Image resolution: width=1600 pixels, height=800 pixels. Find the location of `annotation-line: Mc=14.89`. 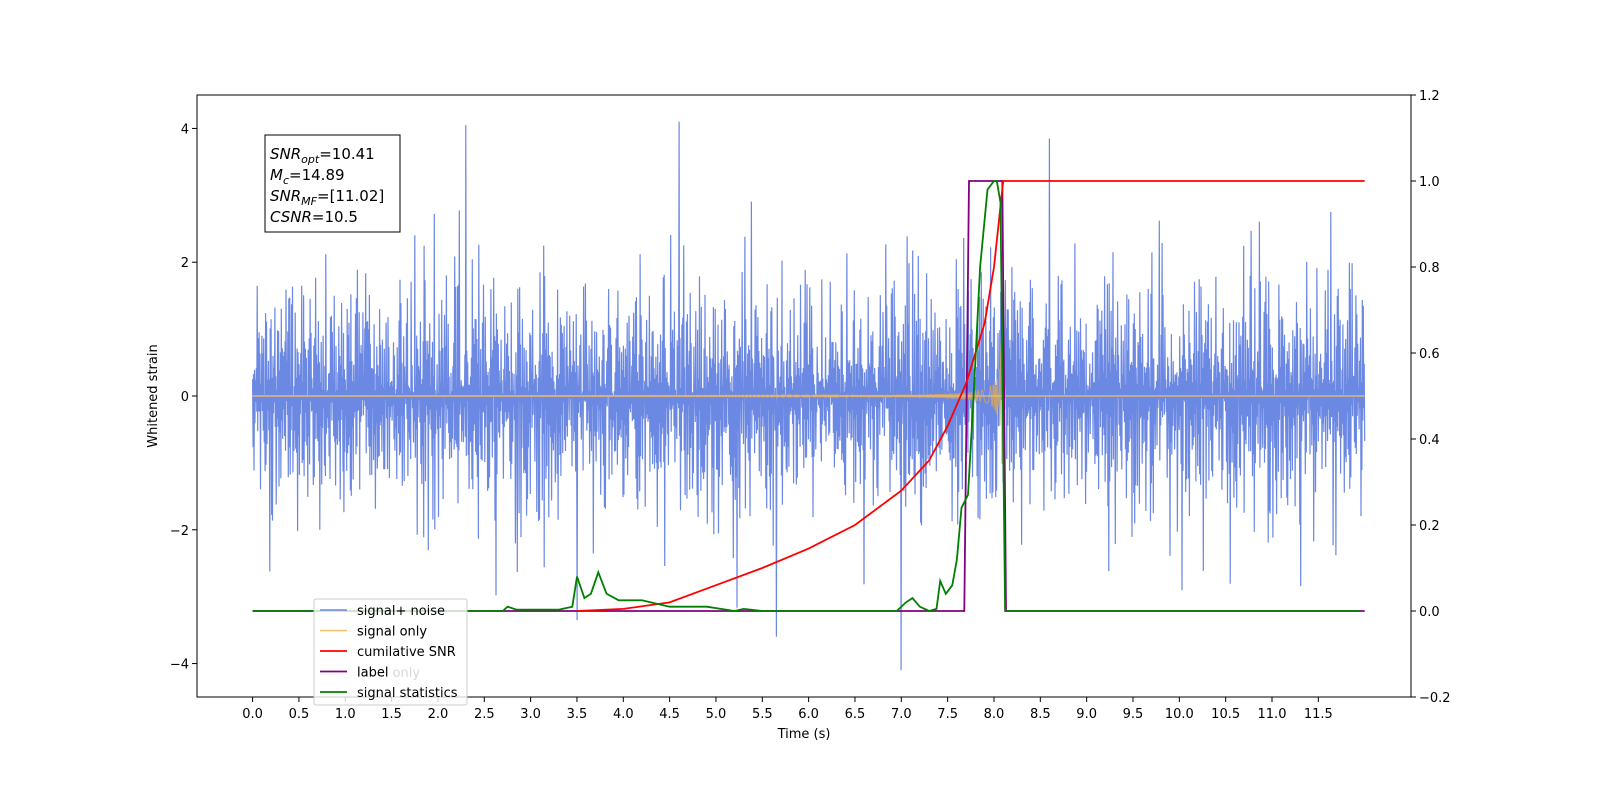

annotation-line: Mc=14.89 is located at coordinates (307, 176).